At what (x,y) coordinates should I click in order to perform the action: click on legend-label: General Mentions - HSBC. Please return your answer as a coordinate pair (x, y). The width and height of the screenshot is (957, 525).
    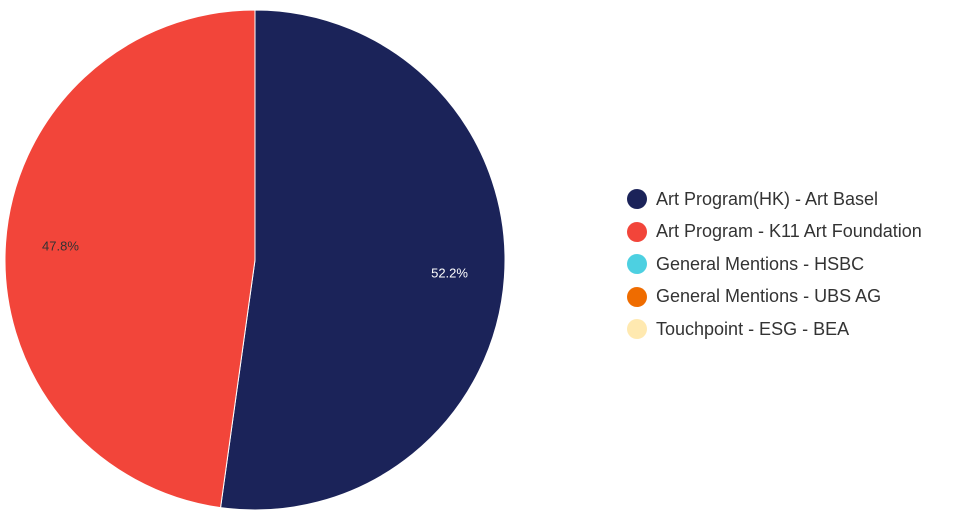
    Looking at the image, I should click on (760, 263).